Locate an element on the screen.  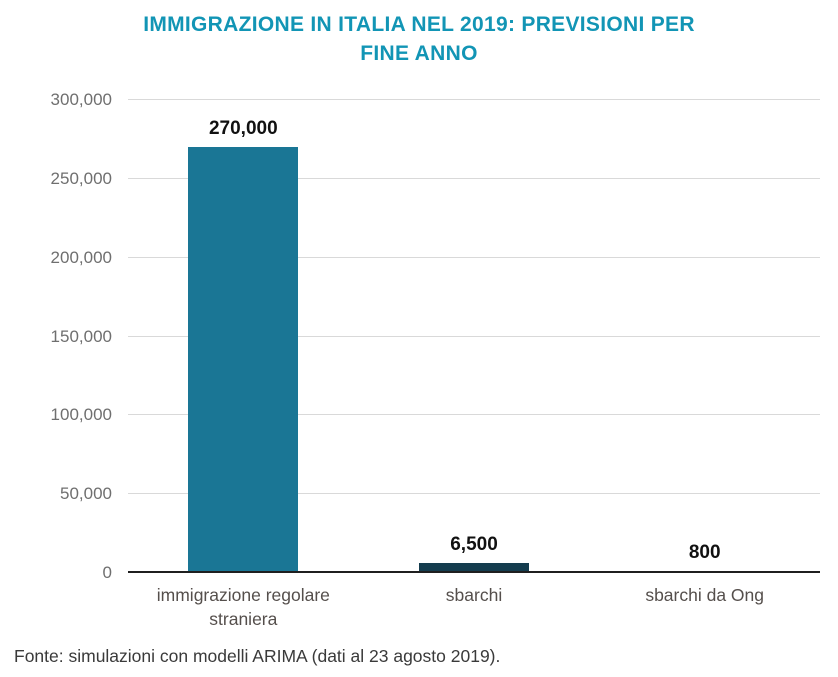
bar-value-label: 270,000 is located at coordinates (243, 129).